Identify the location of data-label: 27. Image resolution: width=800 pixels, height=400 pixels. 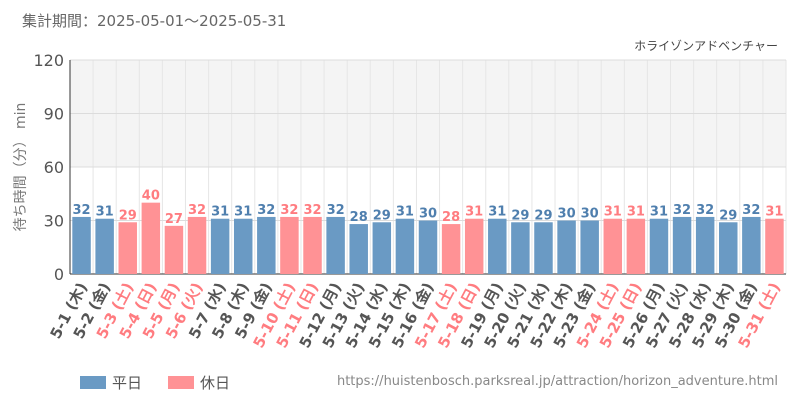
(174, 219).